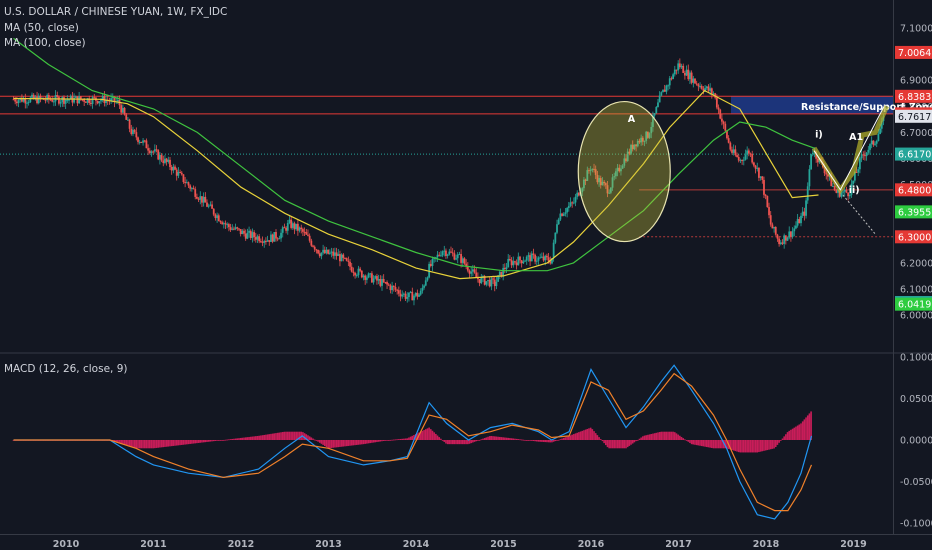 The height and width of the screenshot is (550, 932). Describe the element at coordinates (916, 358) in the screenshot. I see `macd-axis-tick: 0.1000` at that location.